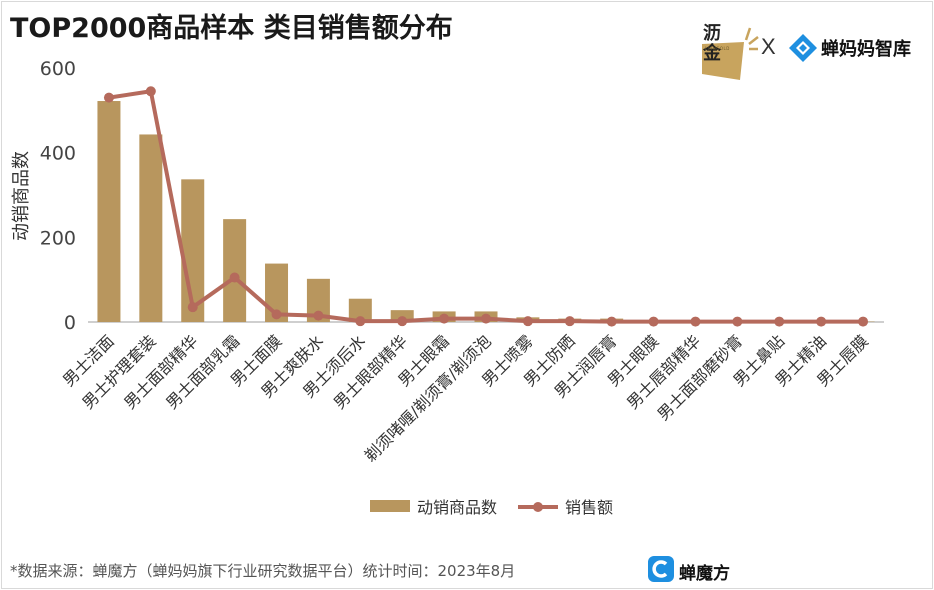 The height and width of the screenshot is (590, 934). What do you see at coordinates (717, 48) in the screenshot?
I see `lijin-sub-text: LIJINGOLD` at bounding box center [717, 48].